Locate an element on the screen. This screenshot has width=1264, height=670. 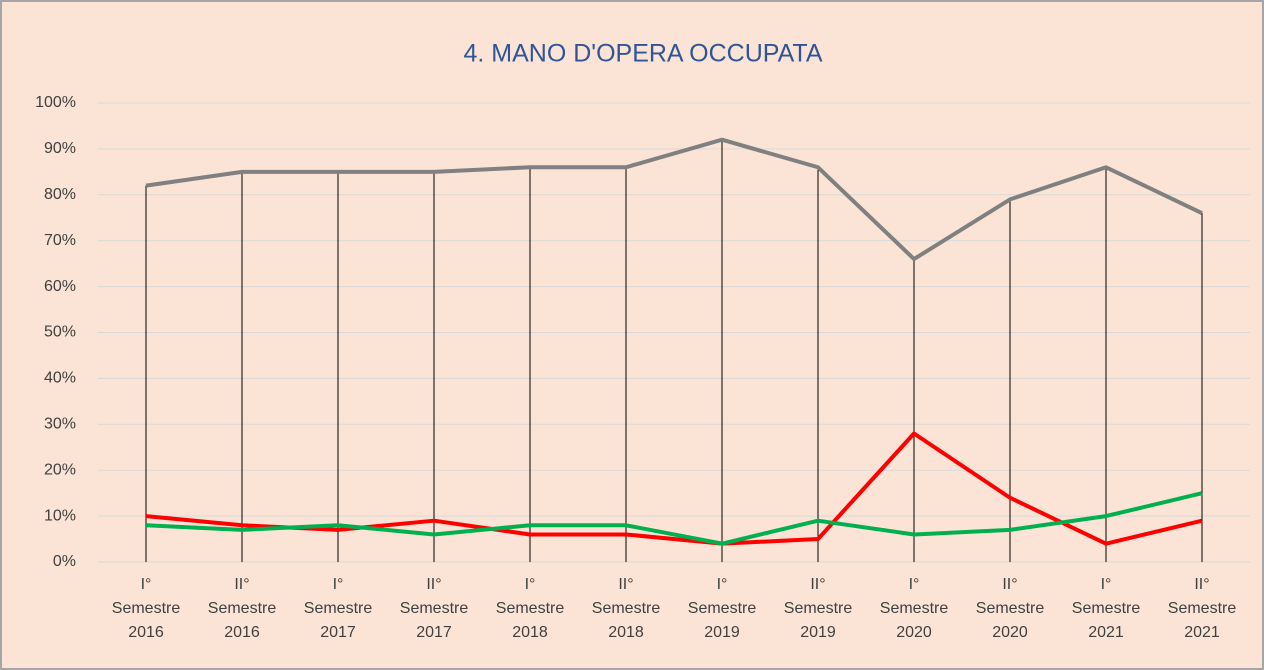
x-tick-label: II° Semestre 2020 is located at coordinates (1010, 608).